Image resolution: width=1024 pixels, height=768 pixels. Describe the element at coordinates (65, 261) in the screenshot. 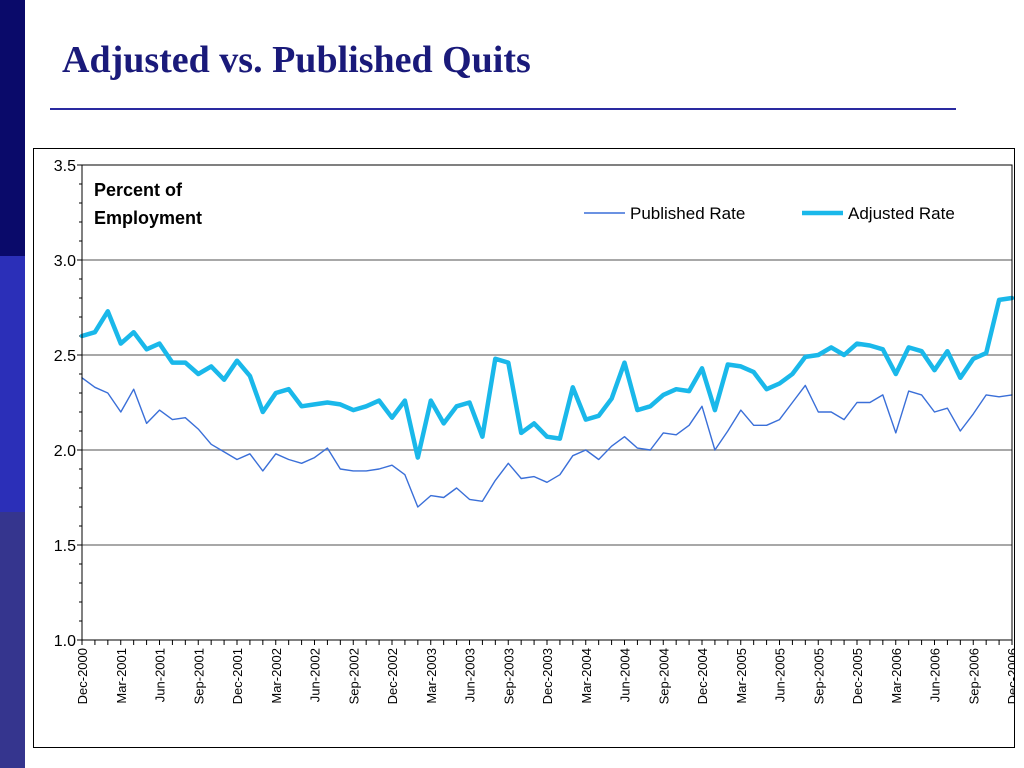

I see `y-tick-label: 3.0` at that location.